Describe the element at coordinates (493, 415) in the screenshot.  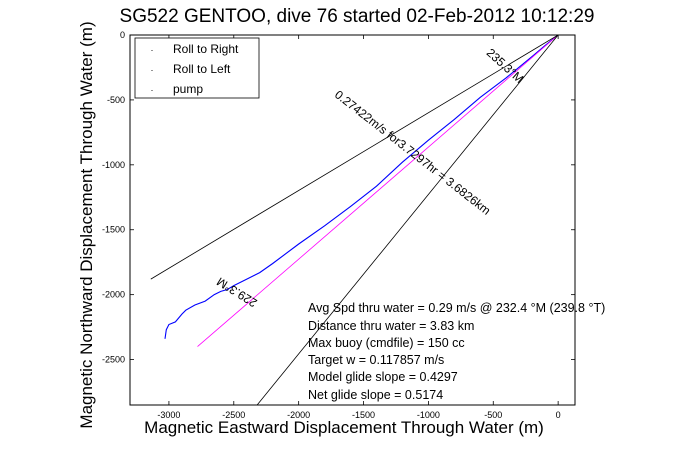
I see `x-tick-label: -500` at that location.